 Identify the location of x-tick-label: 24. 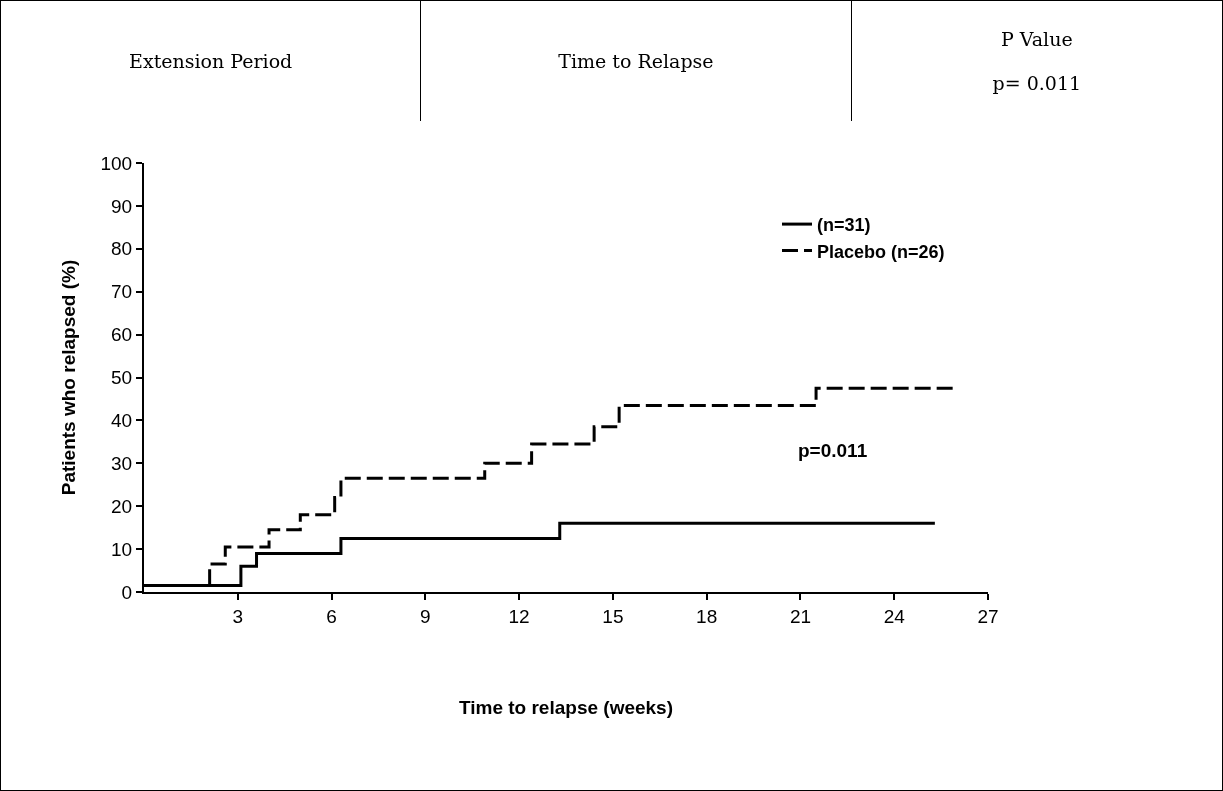
(894, 616).